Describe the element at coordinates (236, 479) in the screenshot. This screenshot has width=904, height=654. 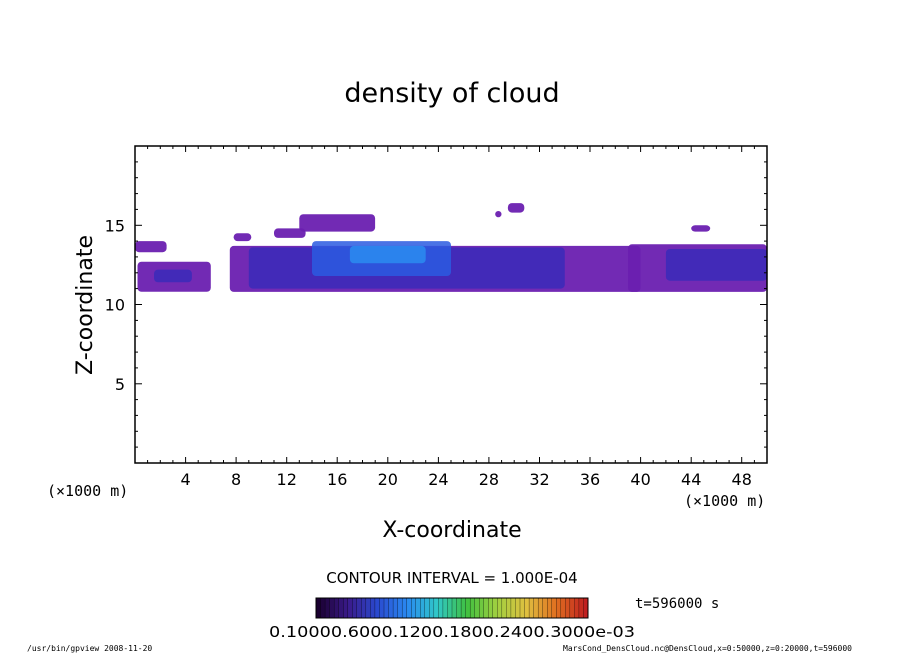
I see `x-tick-label: 8` at that location.